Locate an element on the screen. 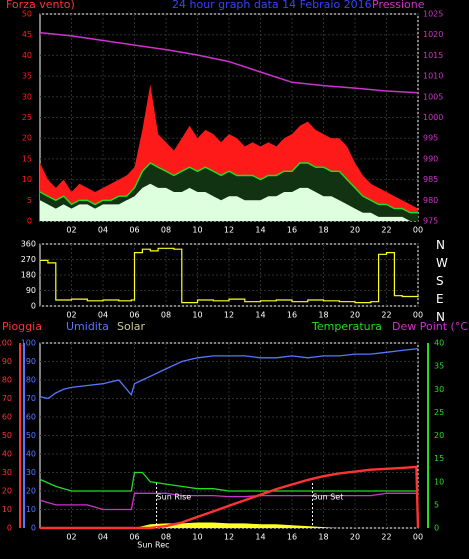  rain-y-tick: 10 is located at coordinates (7, 509).